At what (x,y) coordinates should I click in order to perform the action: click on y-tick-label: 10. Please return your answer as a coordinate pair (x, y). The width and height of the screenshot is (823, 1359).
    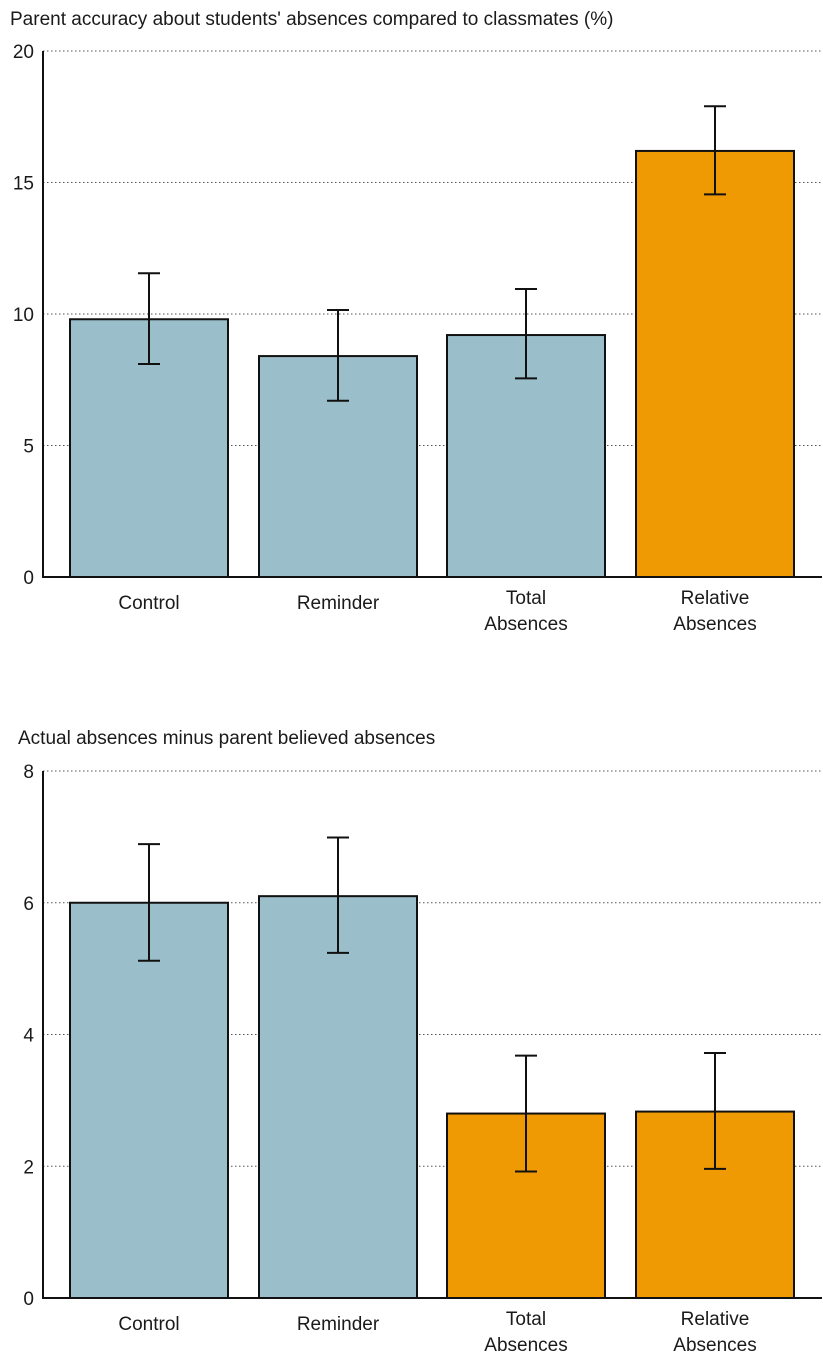
    Looking at the image, I should click on (23, 315).